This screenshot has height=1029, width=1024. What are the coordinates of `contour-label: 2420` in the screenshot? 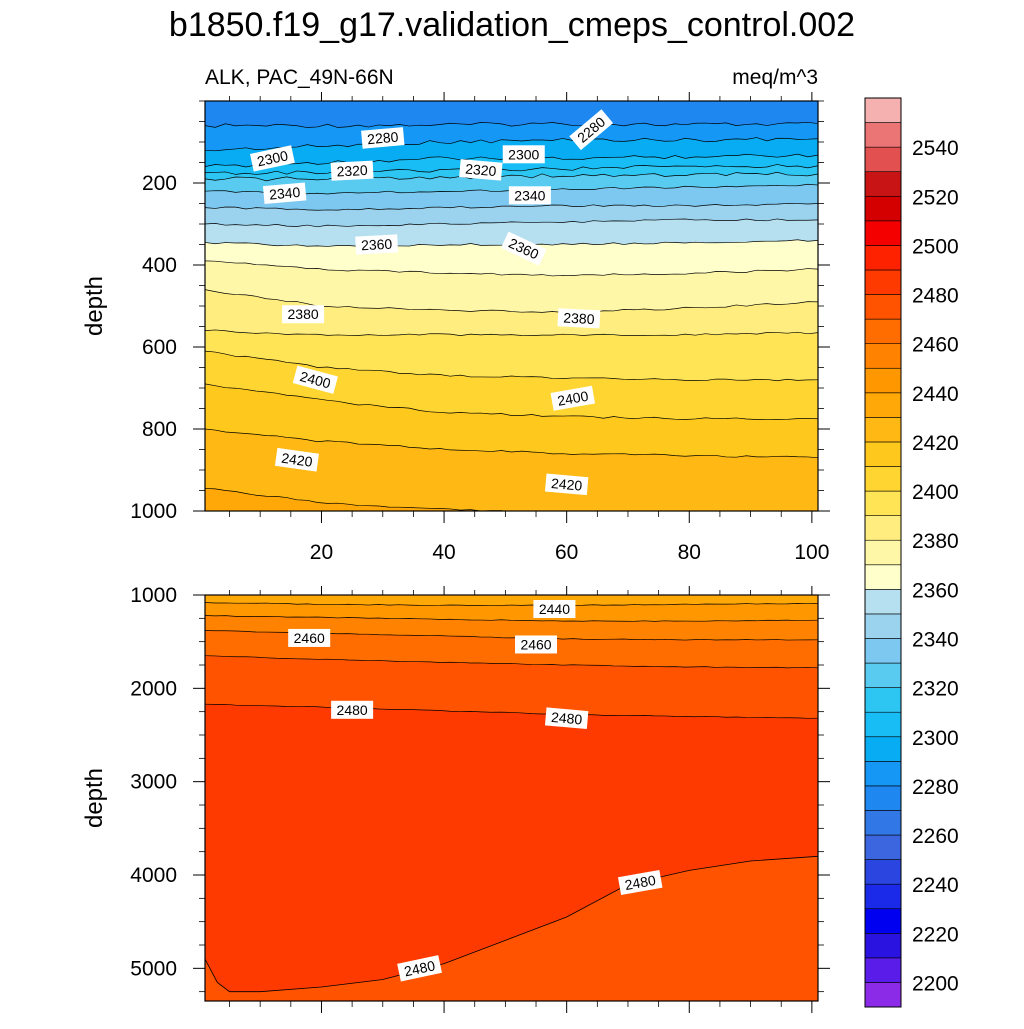 It's located at (296, 459).